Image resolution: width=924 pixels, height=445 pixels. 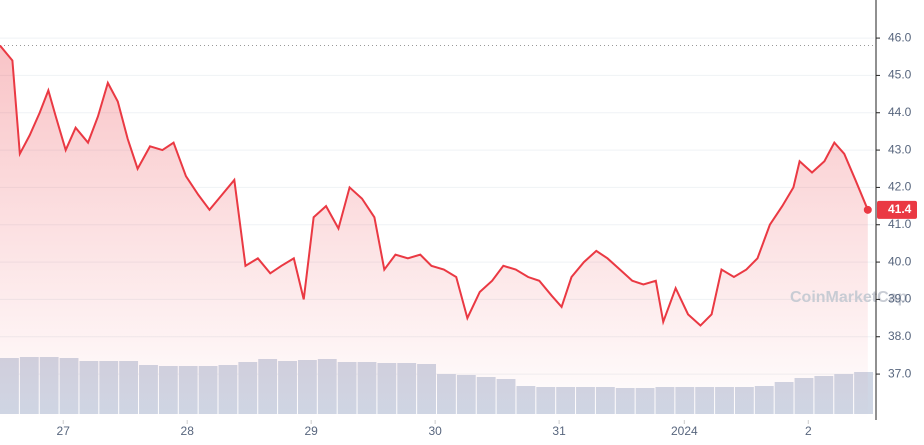 What do you see at coordinates (849, 297) in the screenshot?
I see `watermark: CoinMarketCap` at bounding box center [849, 297].